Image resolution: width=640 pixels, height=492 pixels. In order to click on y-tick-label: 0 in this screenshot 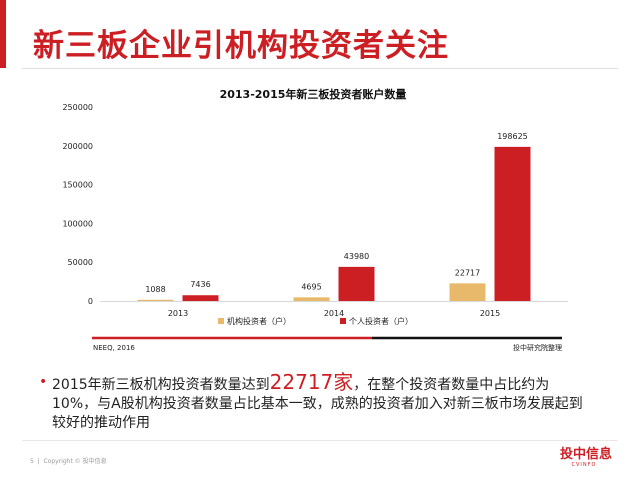, I will do `click(90, 301)`.